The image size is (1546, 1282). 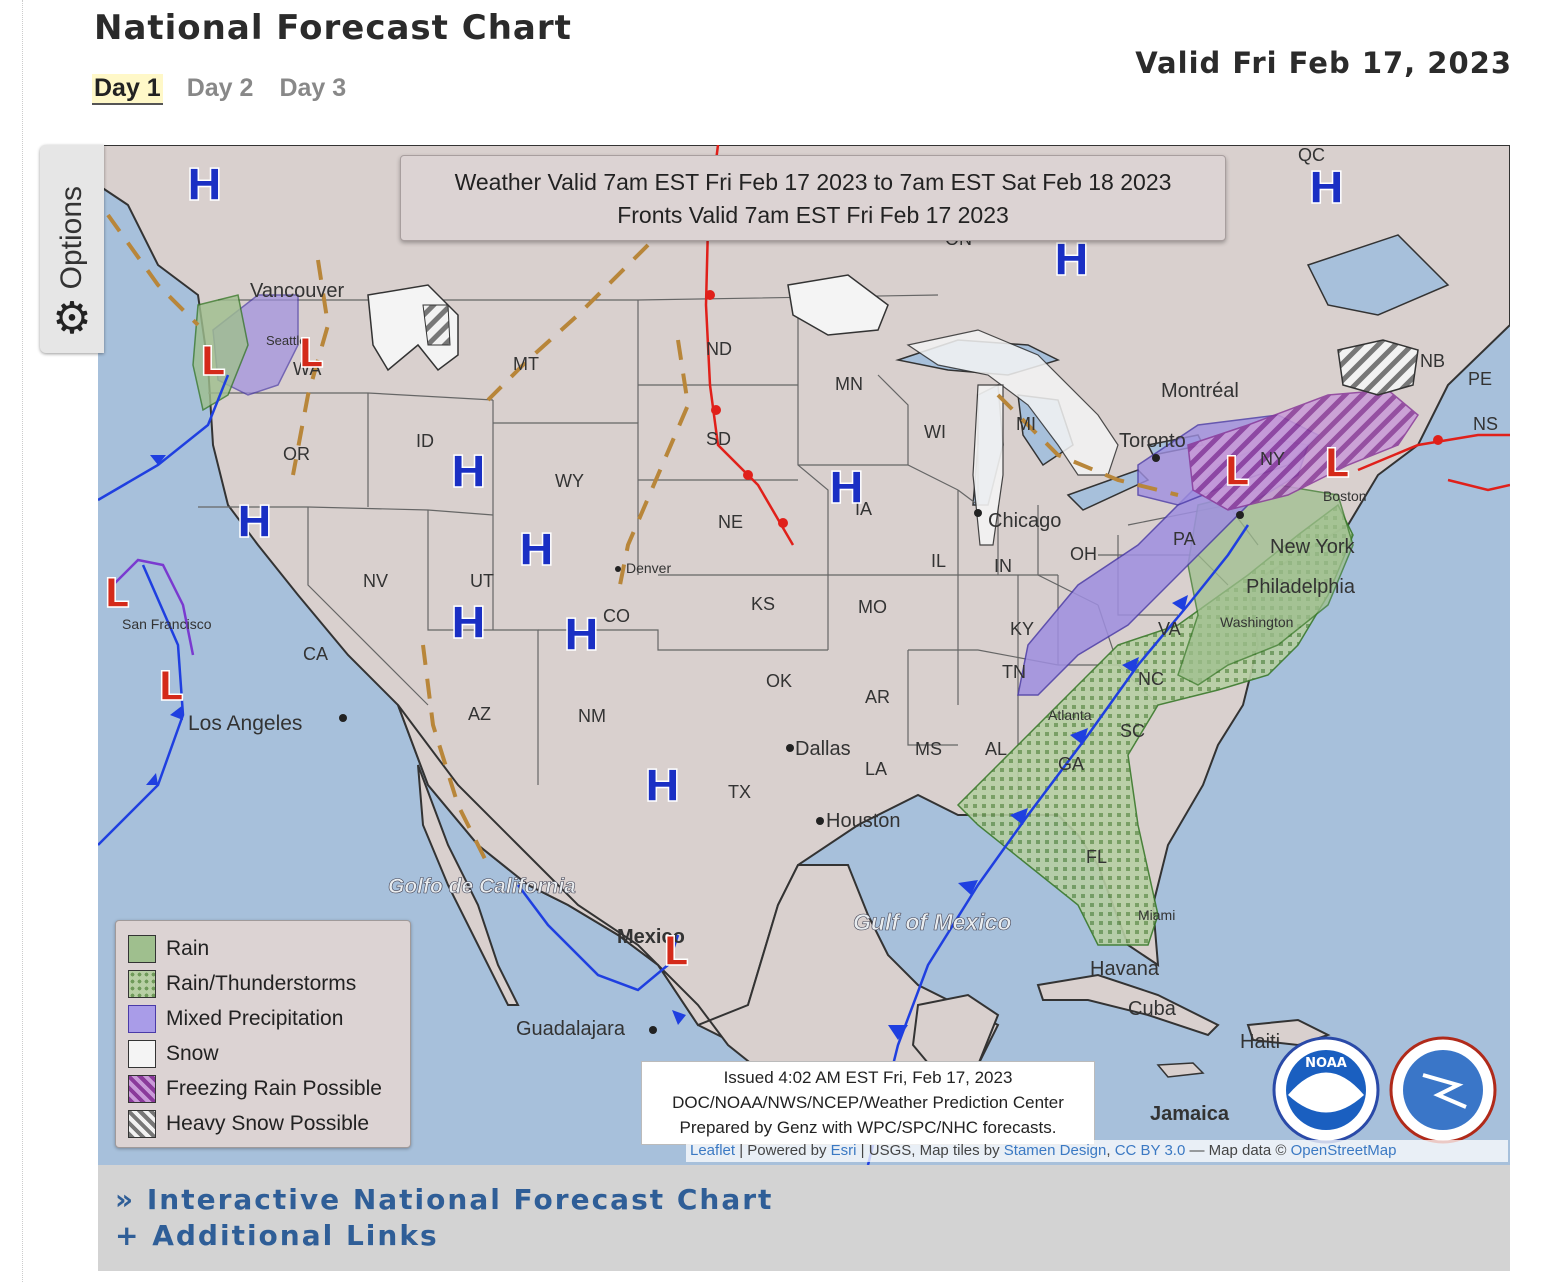 What do you see at coordinates (1156, 915) in the screenshot?
I see `city-label-miami: Miami` at bounding box center [1156, 915].